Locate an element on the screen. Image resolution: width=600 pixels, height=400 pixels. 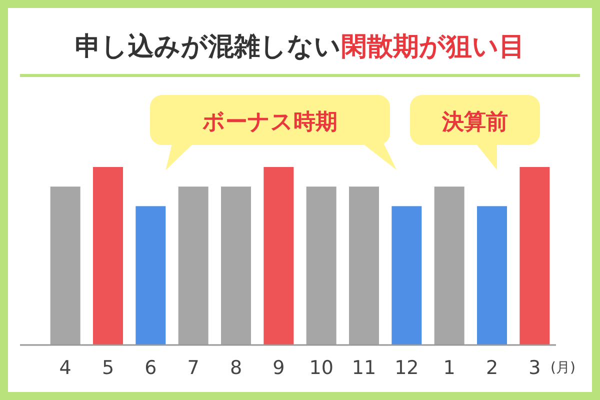
chart-subtitle: 閑散期が狙い目 is located at coordinates (433, 47).